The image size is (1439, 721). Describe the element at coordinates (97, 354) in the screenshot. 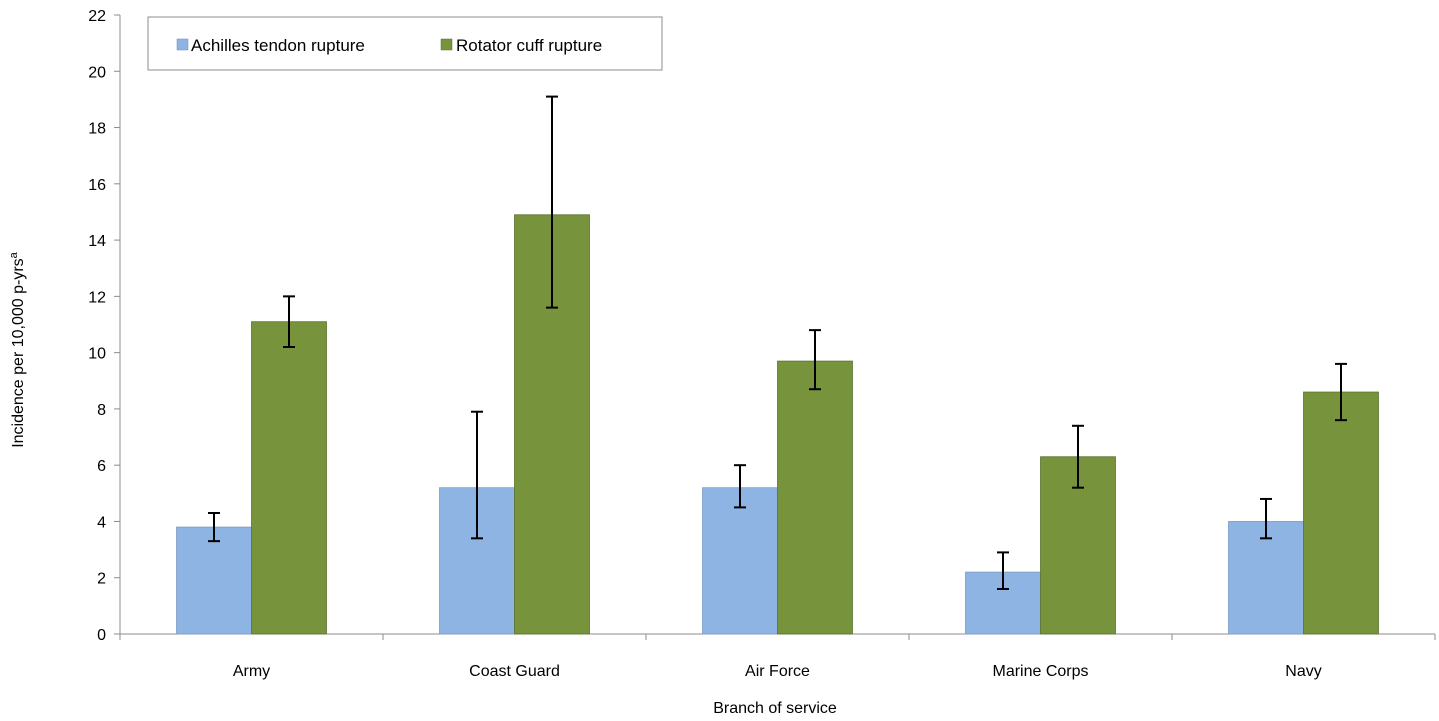

I see `y-tick-label: 10` at that location.